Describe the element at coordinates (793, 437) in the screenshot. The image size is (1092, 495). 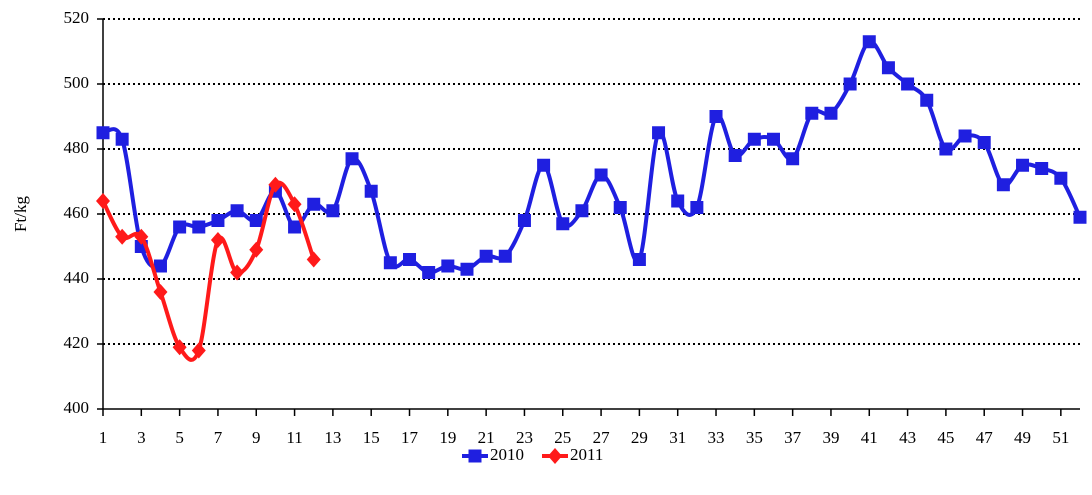
I see `x-tick-label: 37` at that location.